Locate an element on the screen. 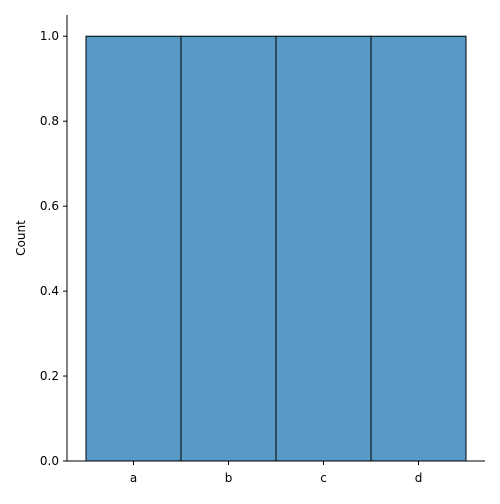  x-tick-label: c is located at coordinates (323, 478).